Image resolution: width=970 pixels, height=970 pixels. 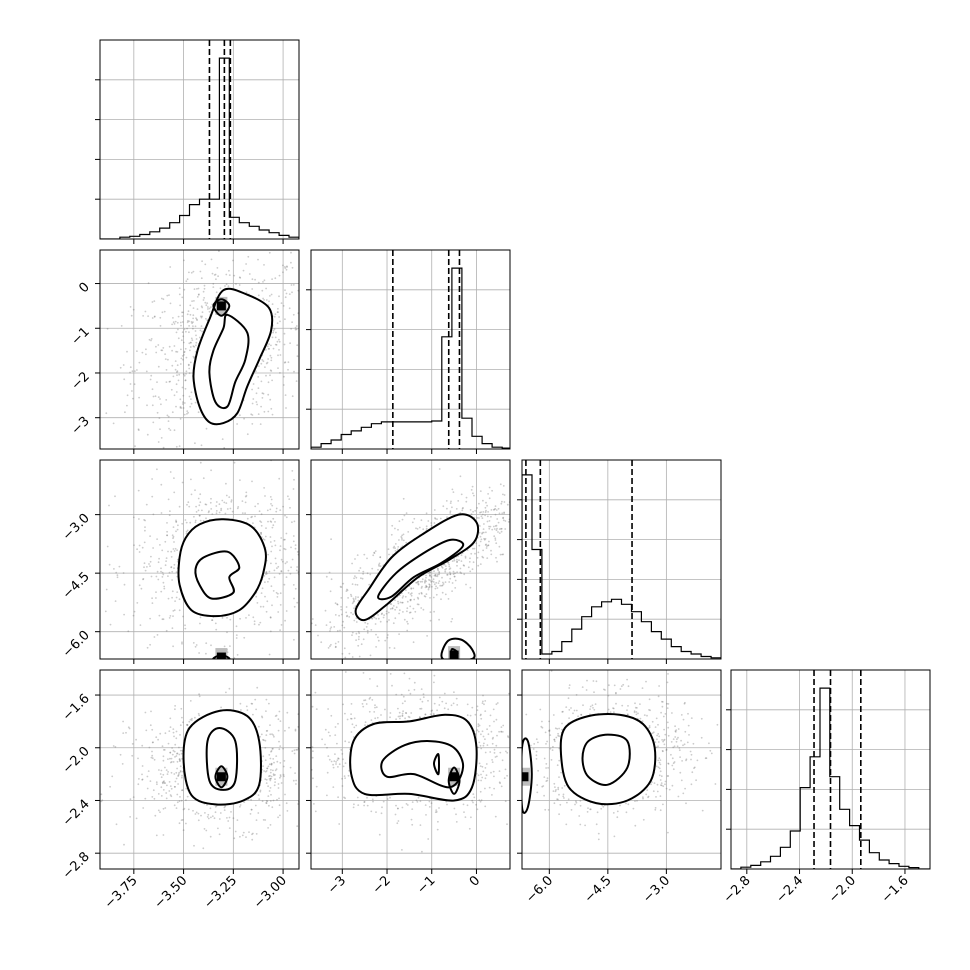 What do you see at coordinates (222, 568) in the screenshot?
I see `contour-fill` at bounding box center [222, 568].